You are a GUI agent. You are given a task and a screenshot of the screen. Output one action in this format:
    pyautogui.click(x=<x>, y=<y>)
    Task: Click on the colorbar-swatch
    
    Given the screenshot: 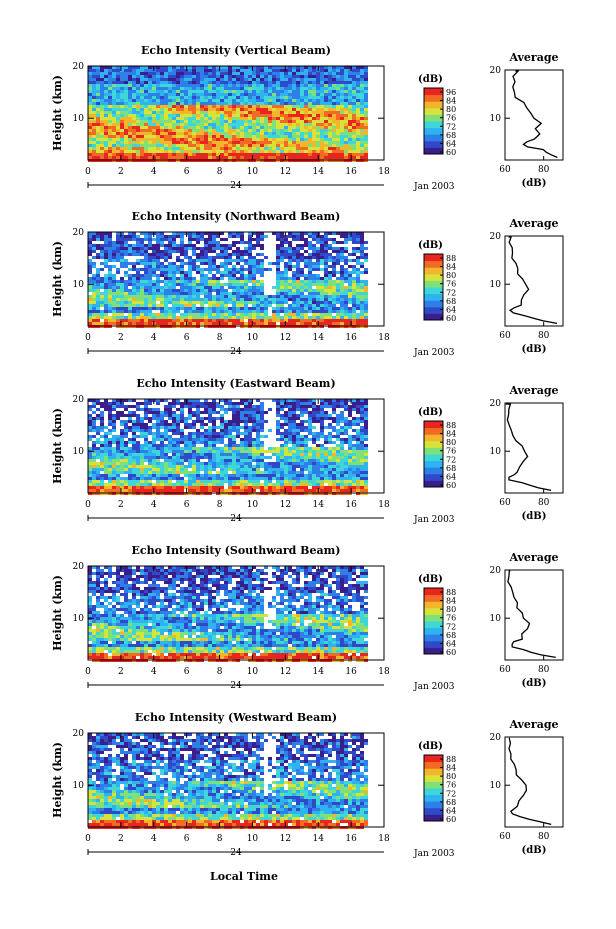 What is the action you would take?
    pyautogui.click(x=433, y=317)
    